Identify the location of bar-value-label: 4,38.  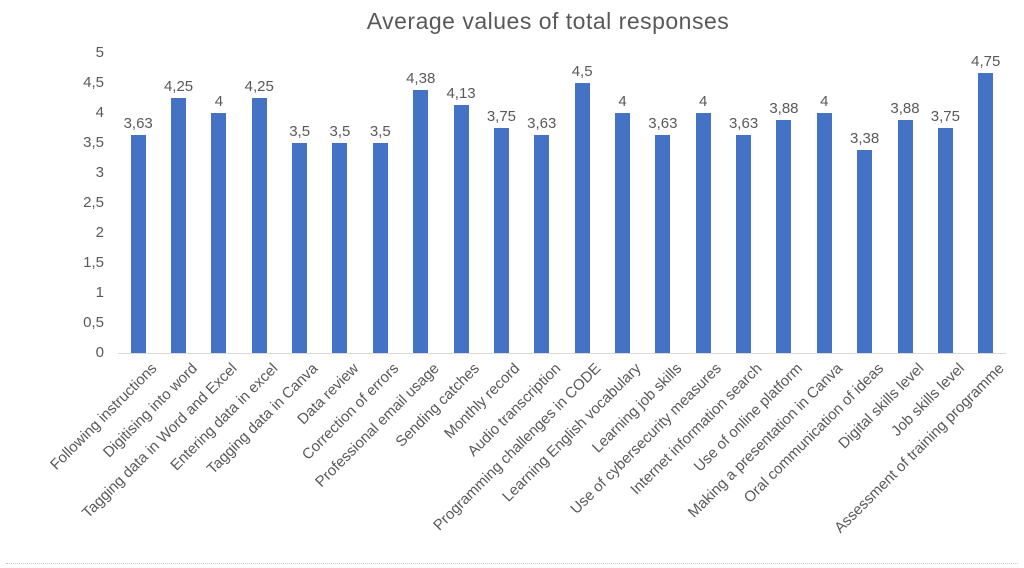
(421, 79).